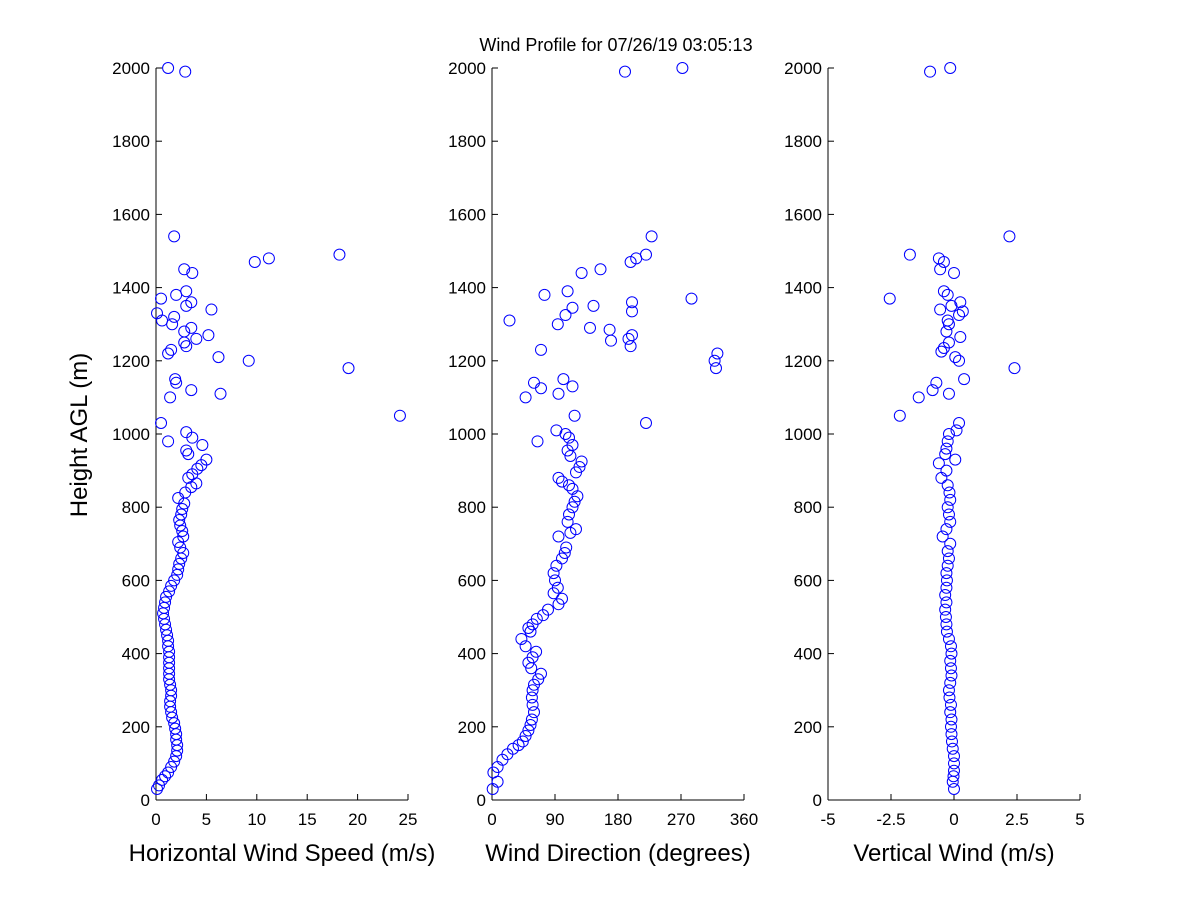 The image size is (1200, 900). Describe the element at coordinates (808, 727) in the screenshot. I see `y-tick-label: 200` at that location.